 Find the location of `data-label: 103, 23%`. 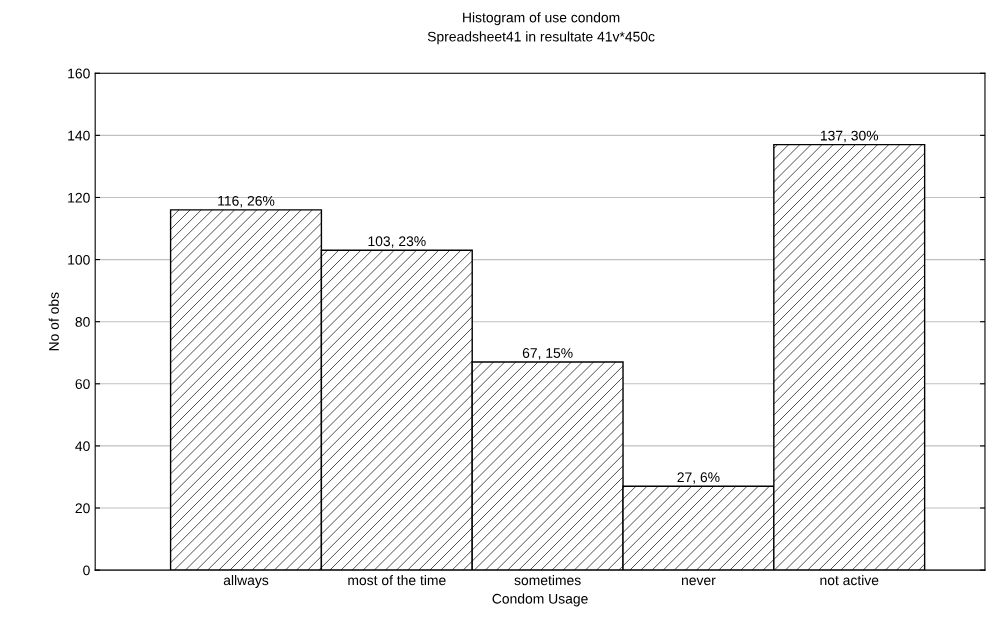

data-label: 103, 23% is located at coordinates (397, 242).